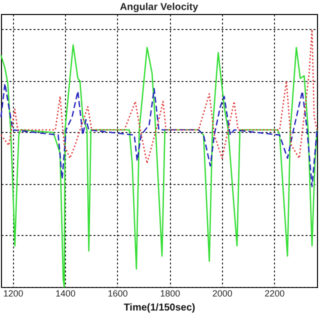 Image resolution: width=320 pixels, height=320 pixels. I want to click on x-tick-label: 2000, so click(222, 293).